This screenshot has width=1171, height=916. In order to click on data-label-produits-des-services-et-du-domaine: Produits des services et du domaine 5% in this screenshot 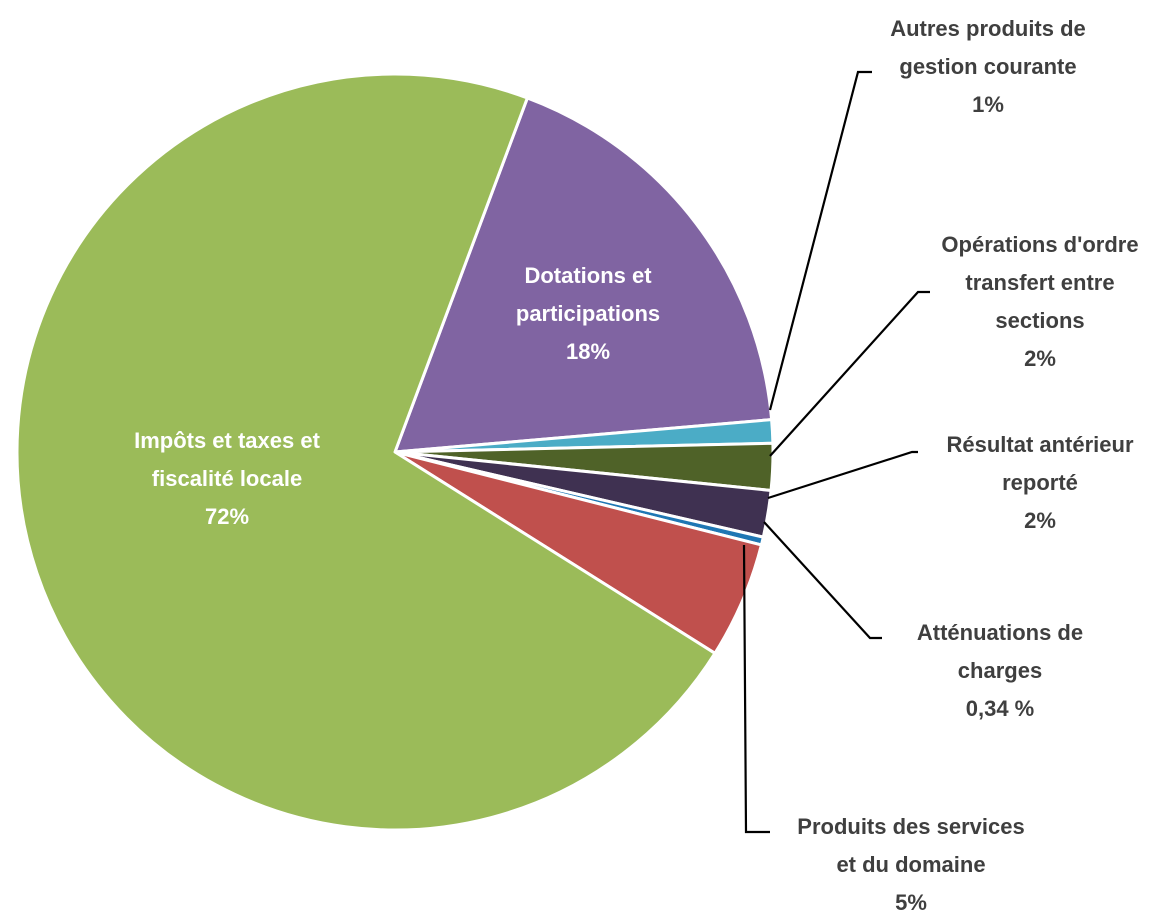, I will do `click(910, 864)`.